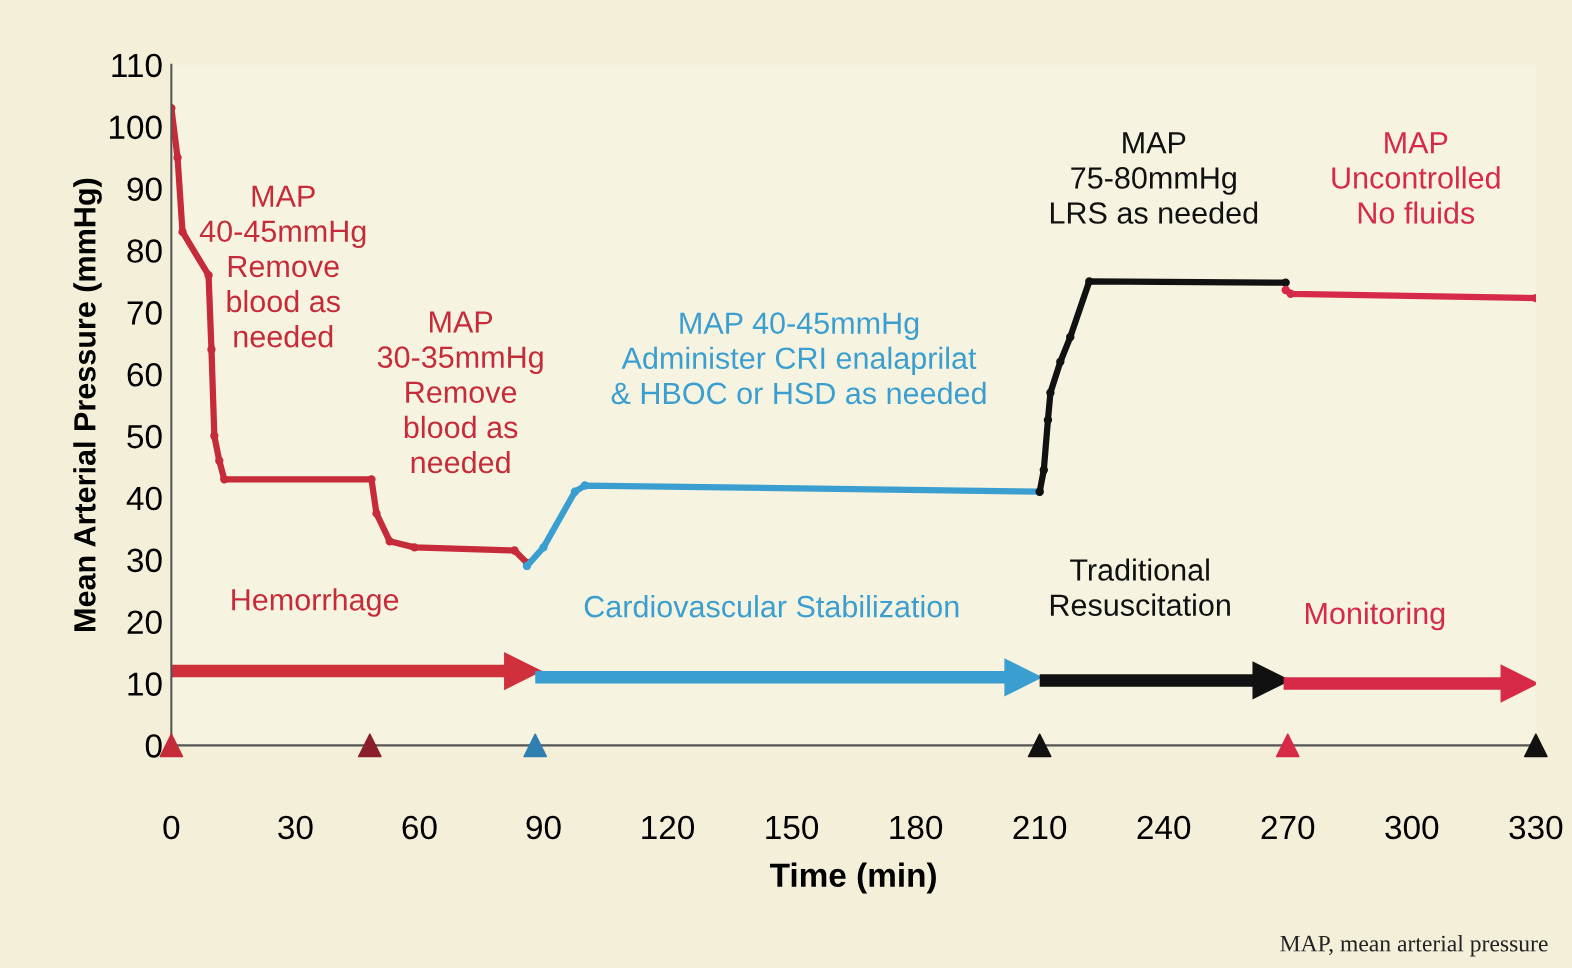  I want to click on x-tick-label: 180, so click(916, 827).